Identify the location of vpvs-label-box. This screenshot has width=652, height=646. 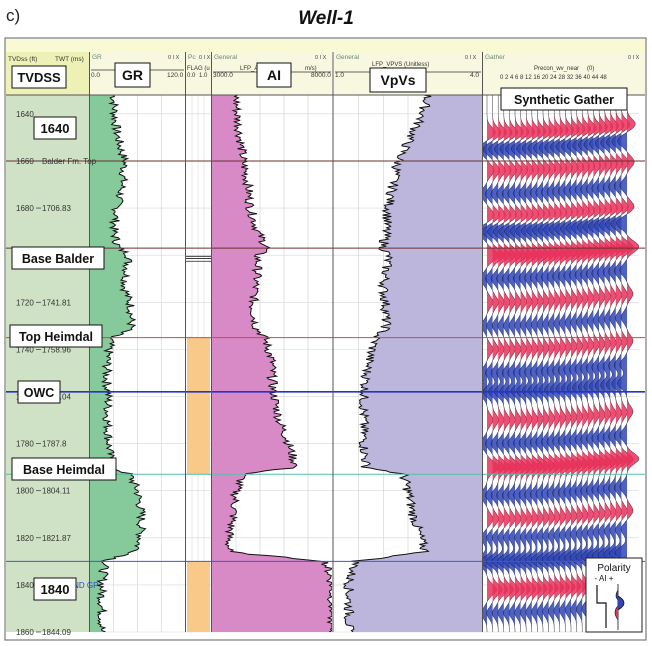
(398, 80).